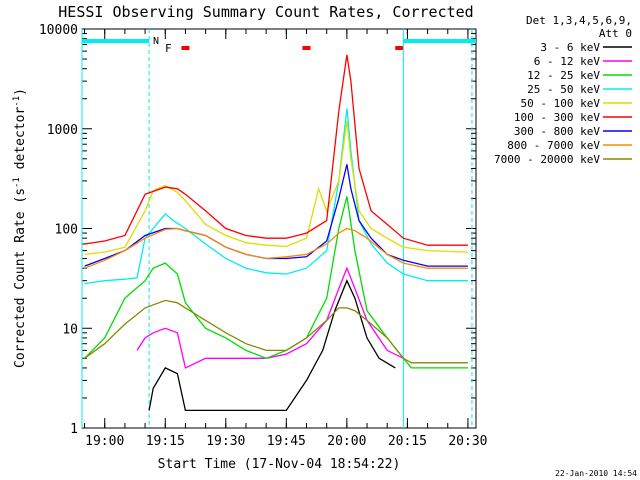  What do you see at coordinates (346, 441) in the screenshot?
I see `x-tick-label: 20:00` at bounding box center [346, 441].